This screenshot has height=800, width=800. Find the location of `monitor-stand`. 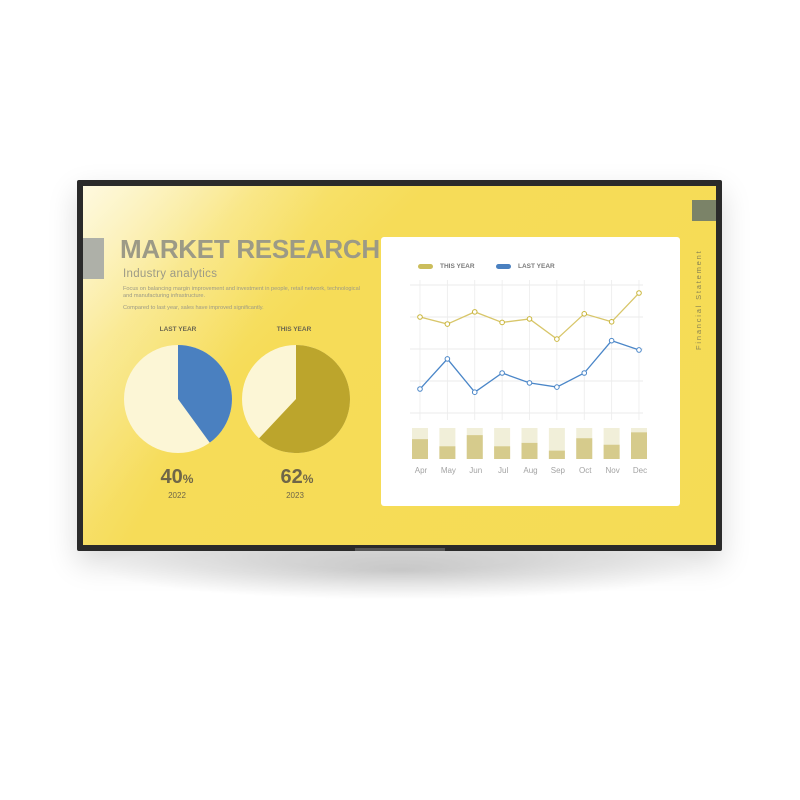

monitor-stand is located at coordinates (400, 549).